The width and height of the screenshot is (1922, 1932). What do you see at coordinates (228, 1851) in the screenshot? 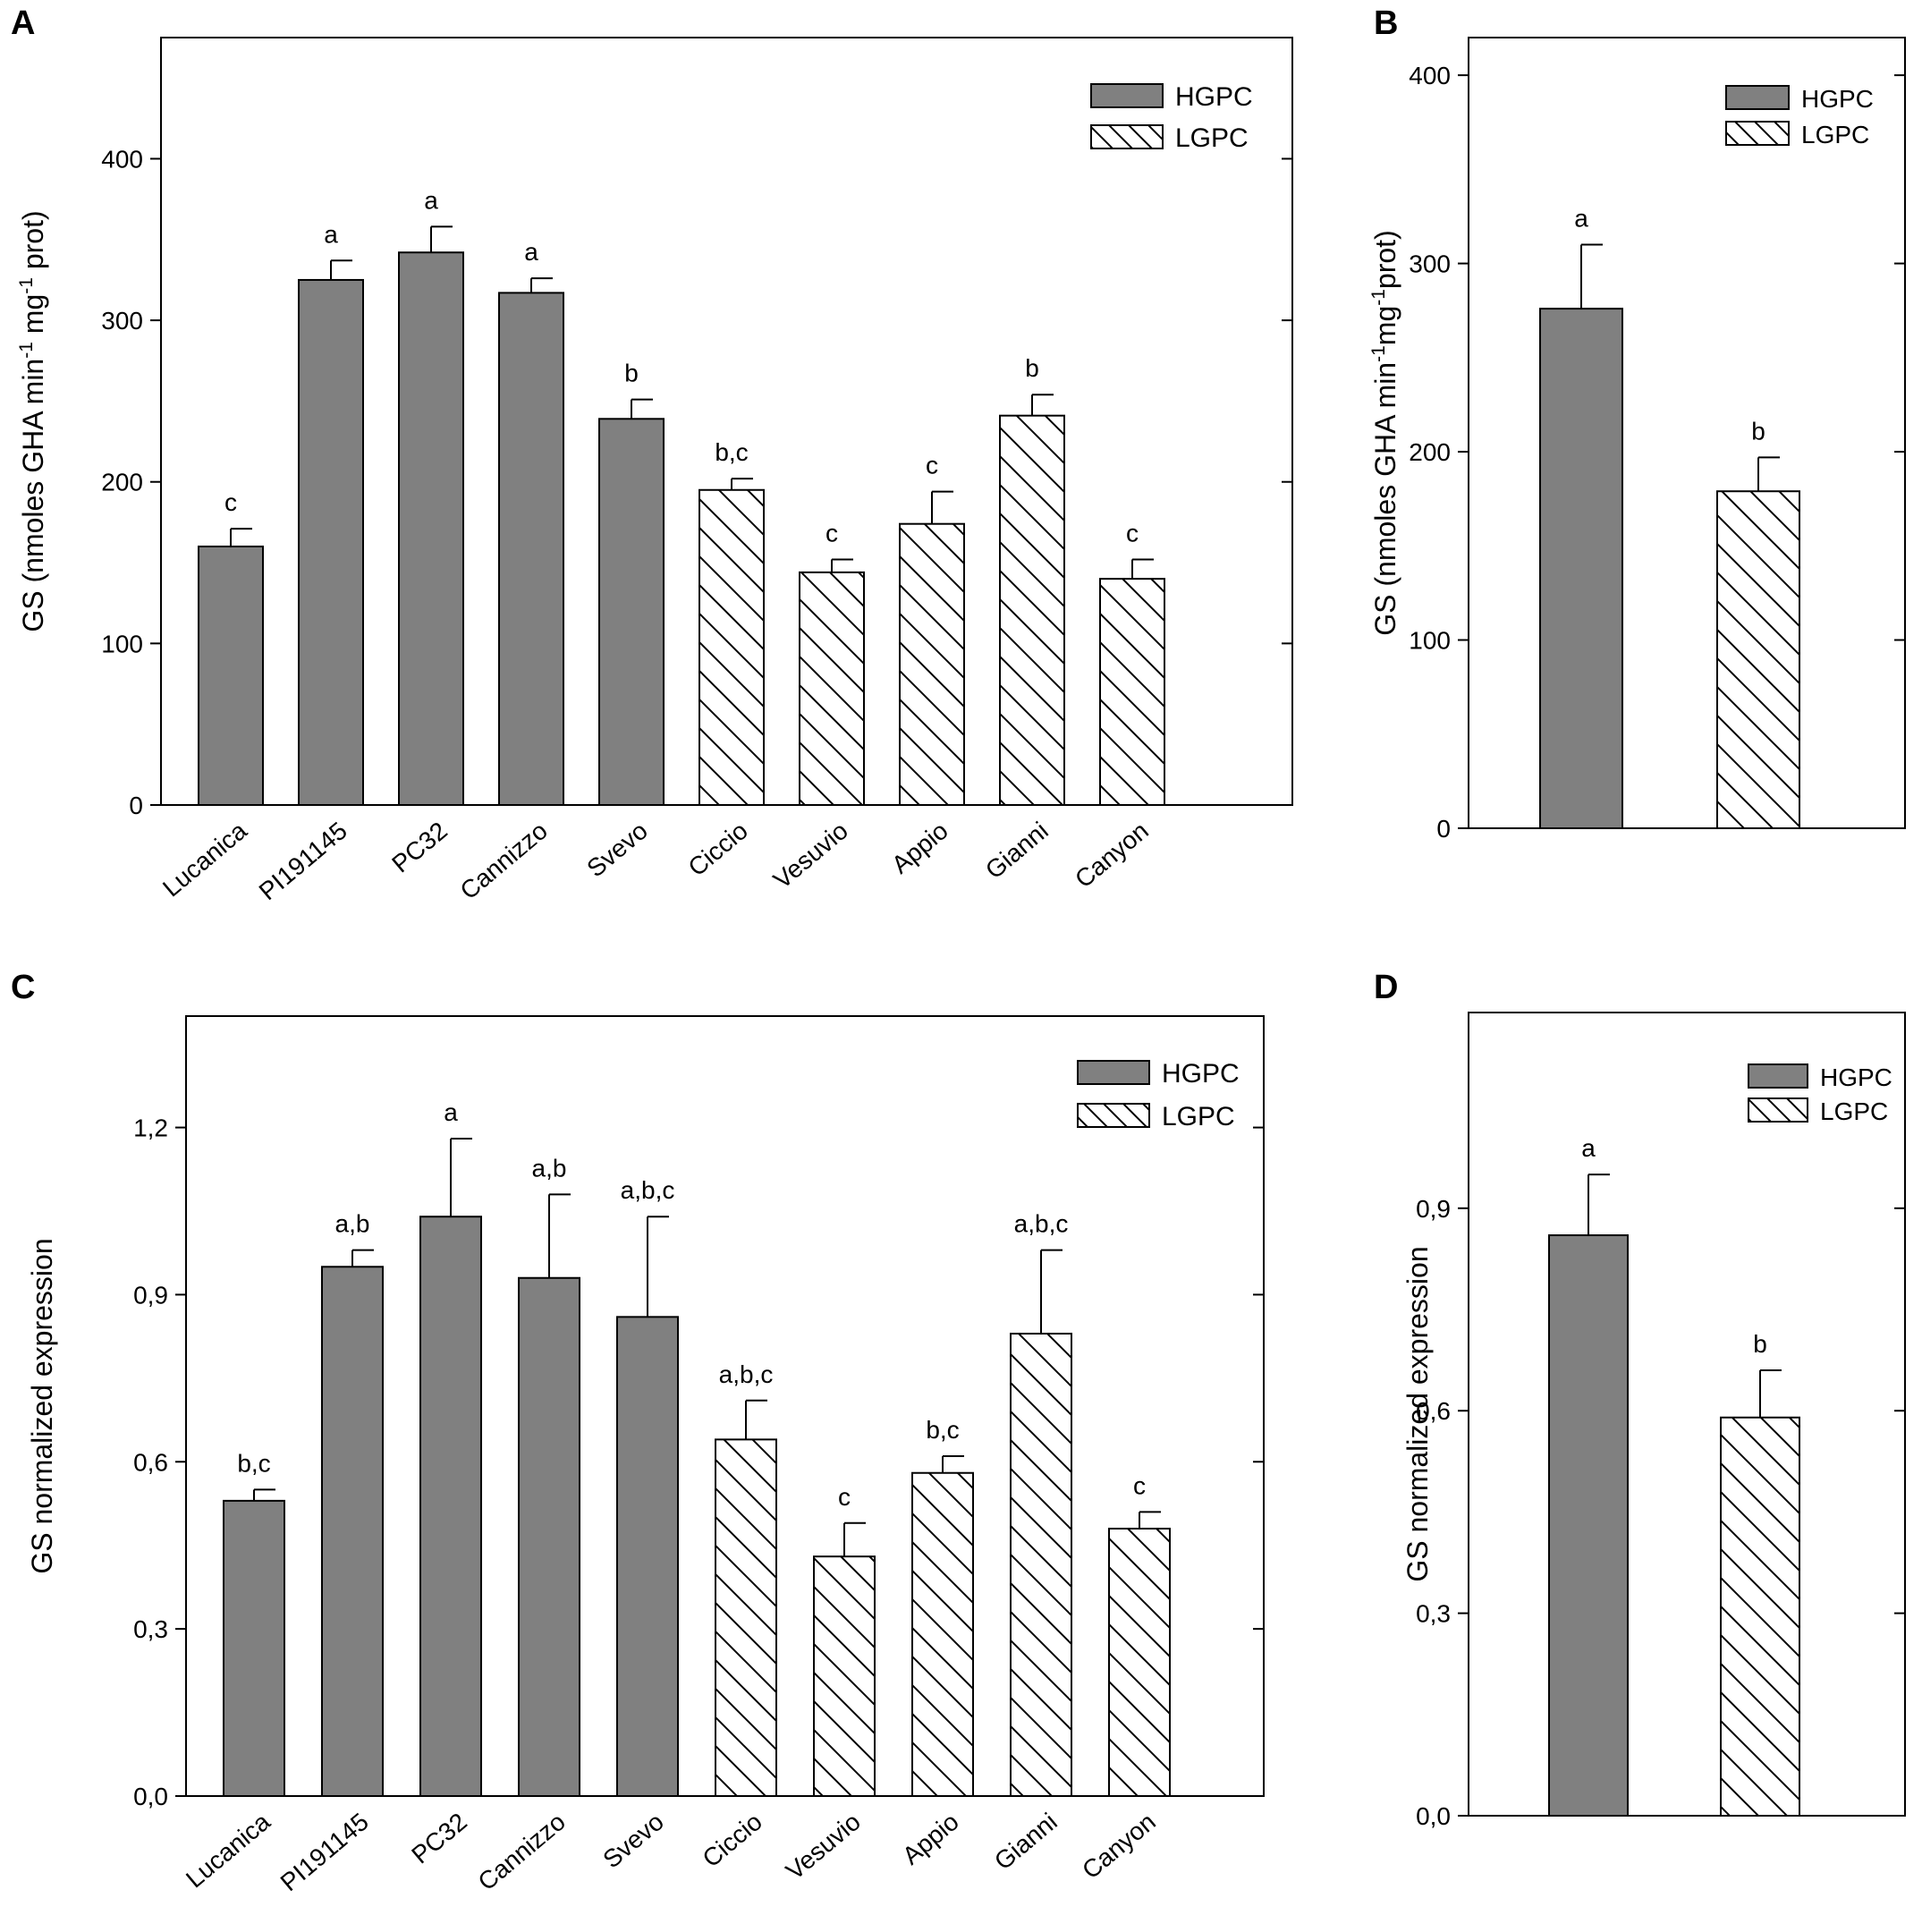
I see `x-tick-label: Lucanica` at bounding box center [228, 1851].